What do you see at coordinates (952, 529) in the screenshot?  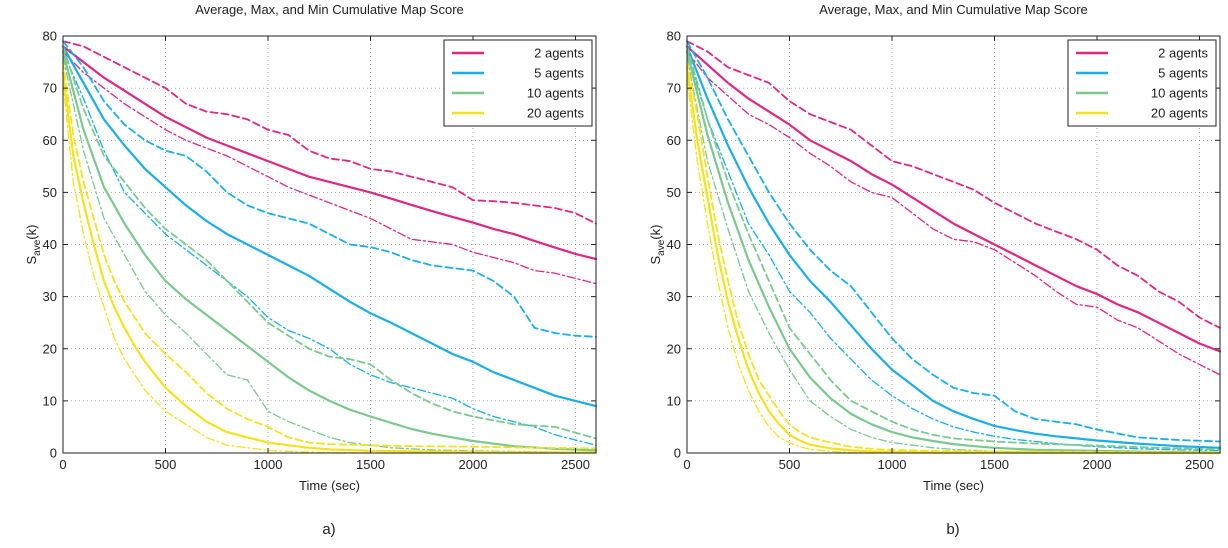 I see `panel-caption: b)` at bounding box center [952, 529].